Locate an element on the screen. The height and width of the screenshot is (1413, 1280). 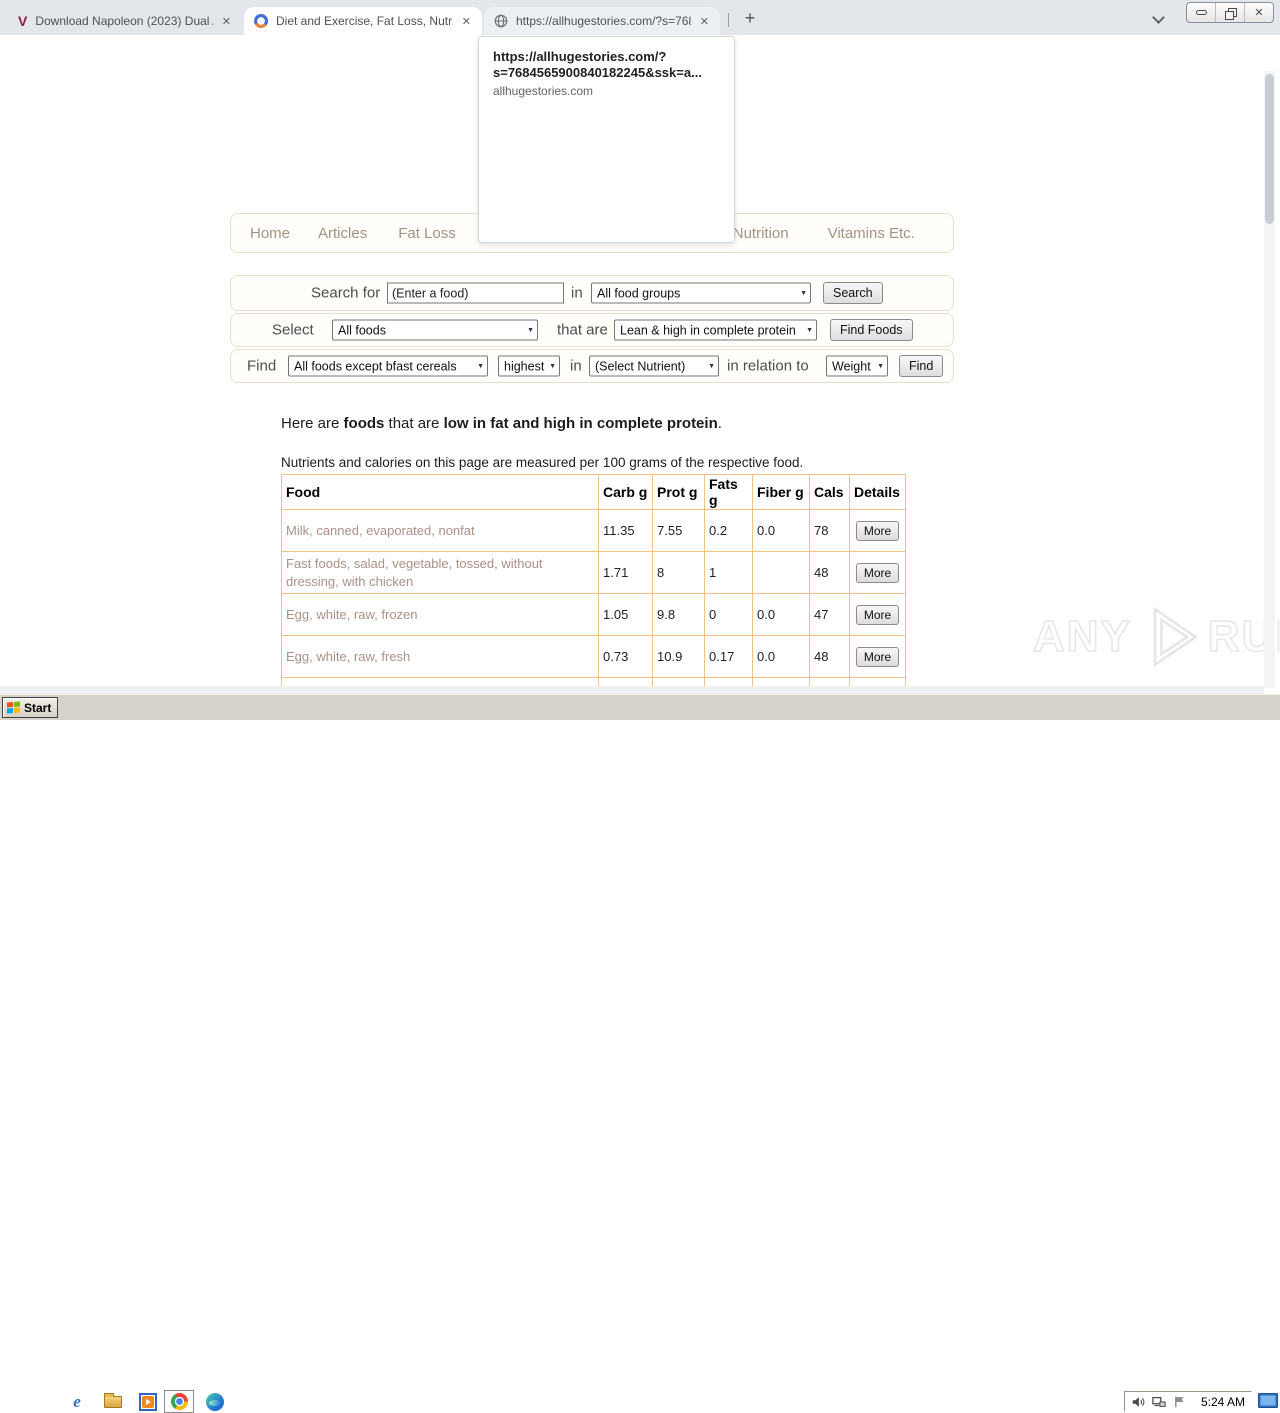
food-scope-select: All foods except bfast cereals is located at coordinates (388, 366).